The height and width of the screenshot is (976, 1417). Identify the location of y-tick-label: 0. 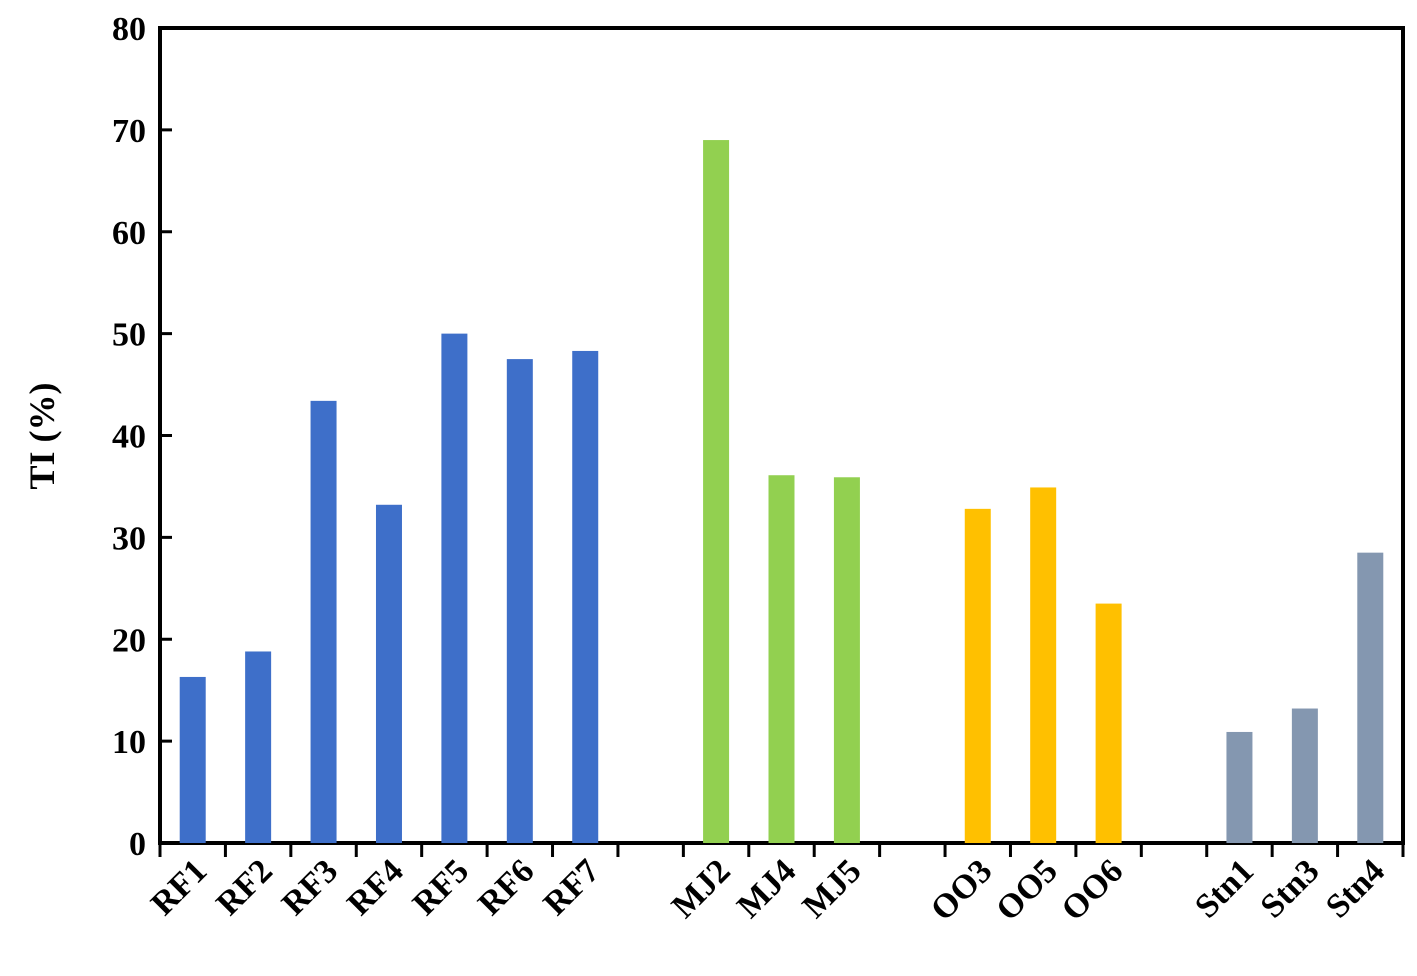
(137, 844).